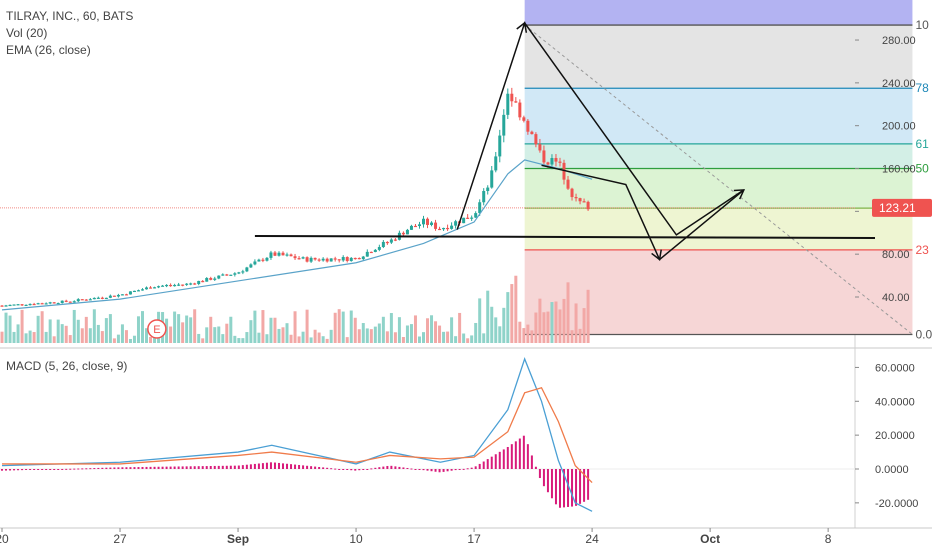  Describe the element at coordinates (896, 504) in the screenshot. I see `macd-tick-label: -20.0000` at that location.